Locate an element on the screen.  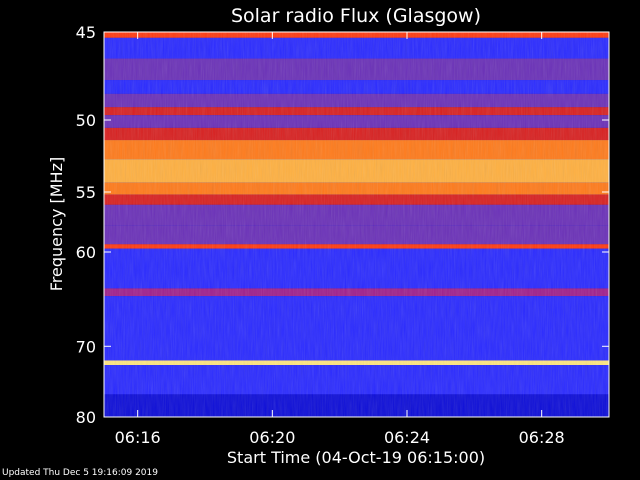
x-tick-label: 06:16 is located at coordinates (138, 437).